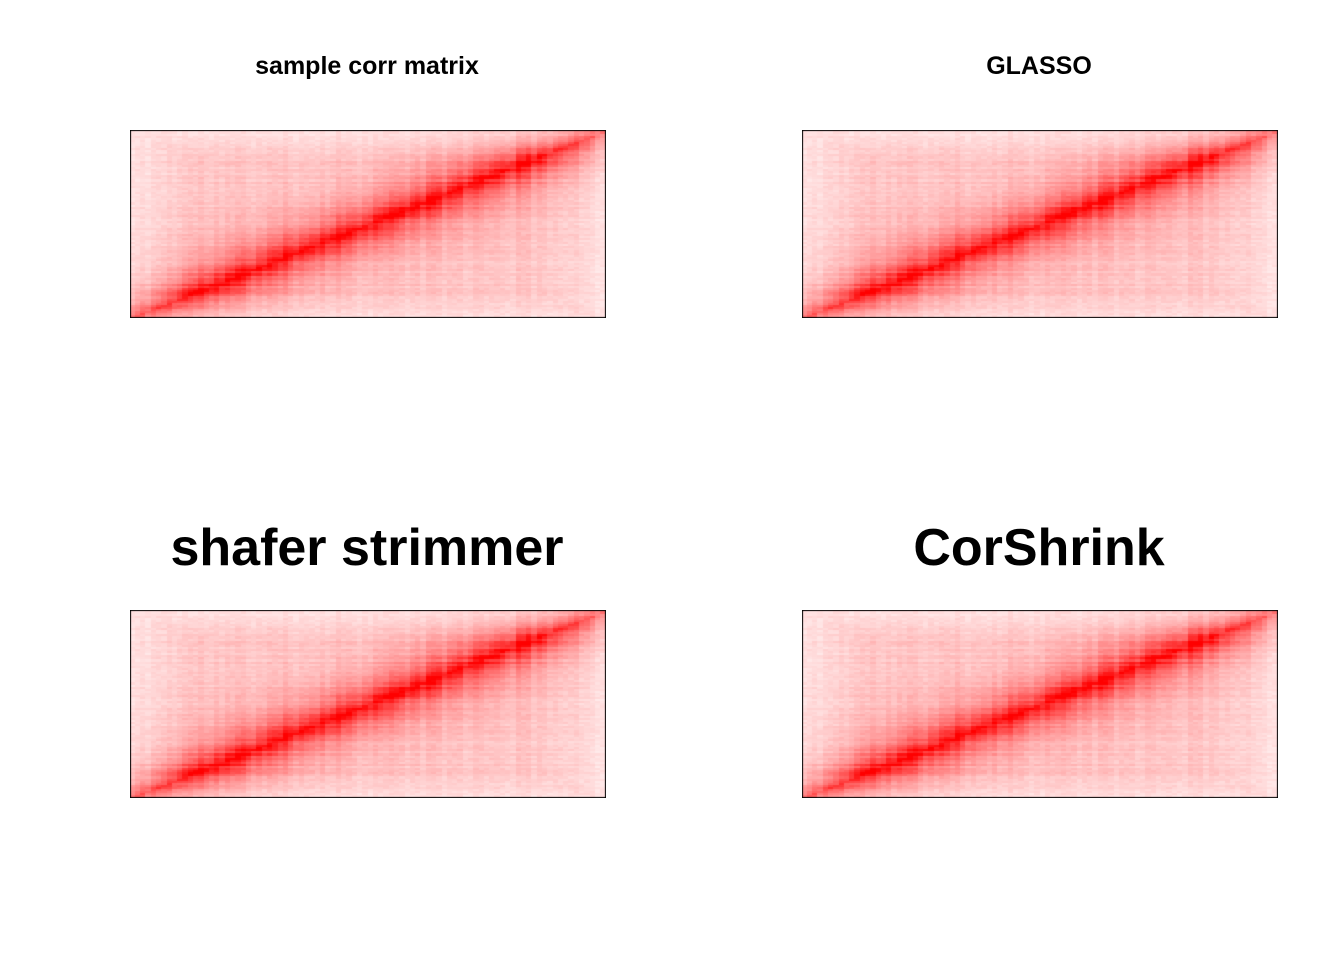 This screenshot has width=1344, height=960. I want to click on panel-title-sample-corr-matrix: sample corr matrix, so click(367, 66).